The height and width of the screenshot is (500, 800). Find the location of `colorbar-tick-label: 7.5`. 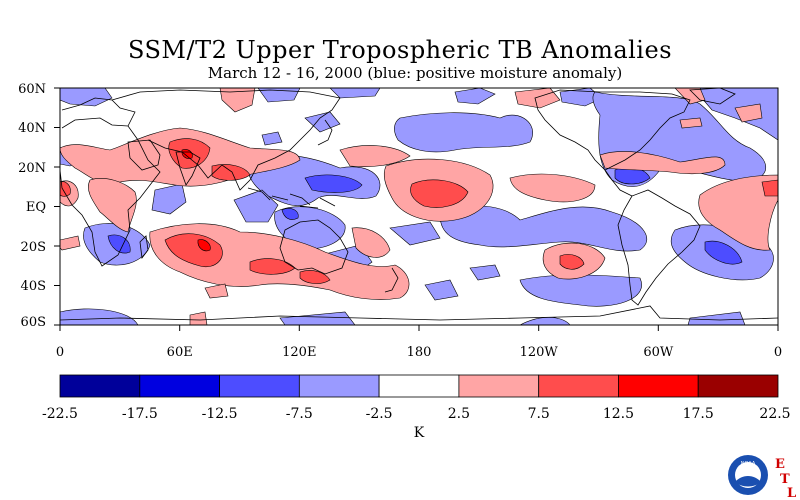

colorbar-tick-label: 7.5 is located at coordinates (539, 414).